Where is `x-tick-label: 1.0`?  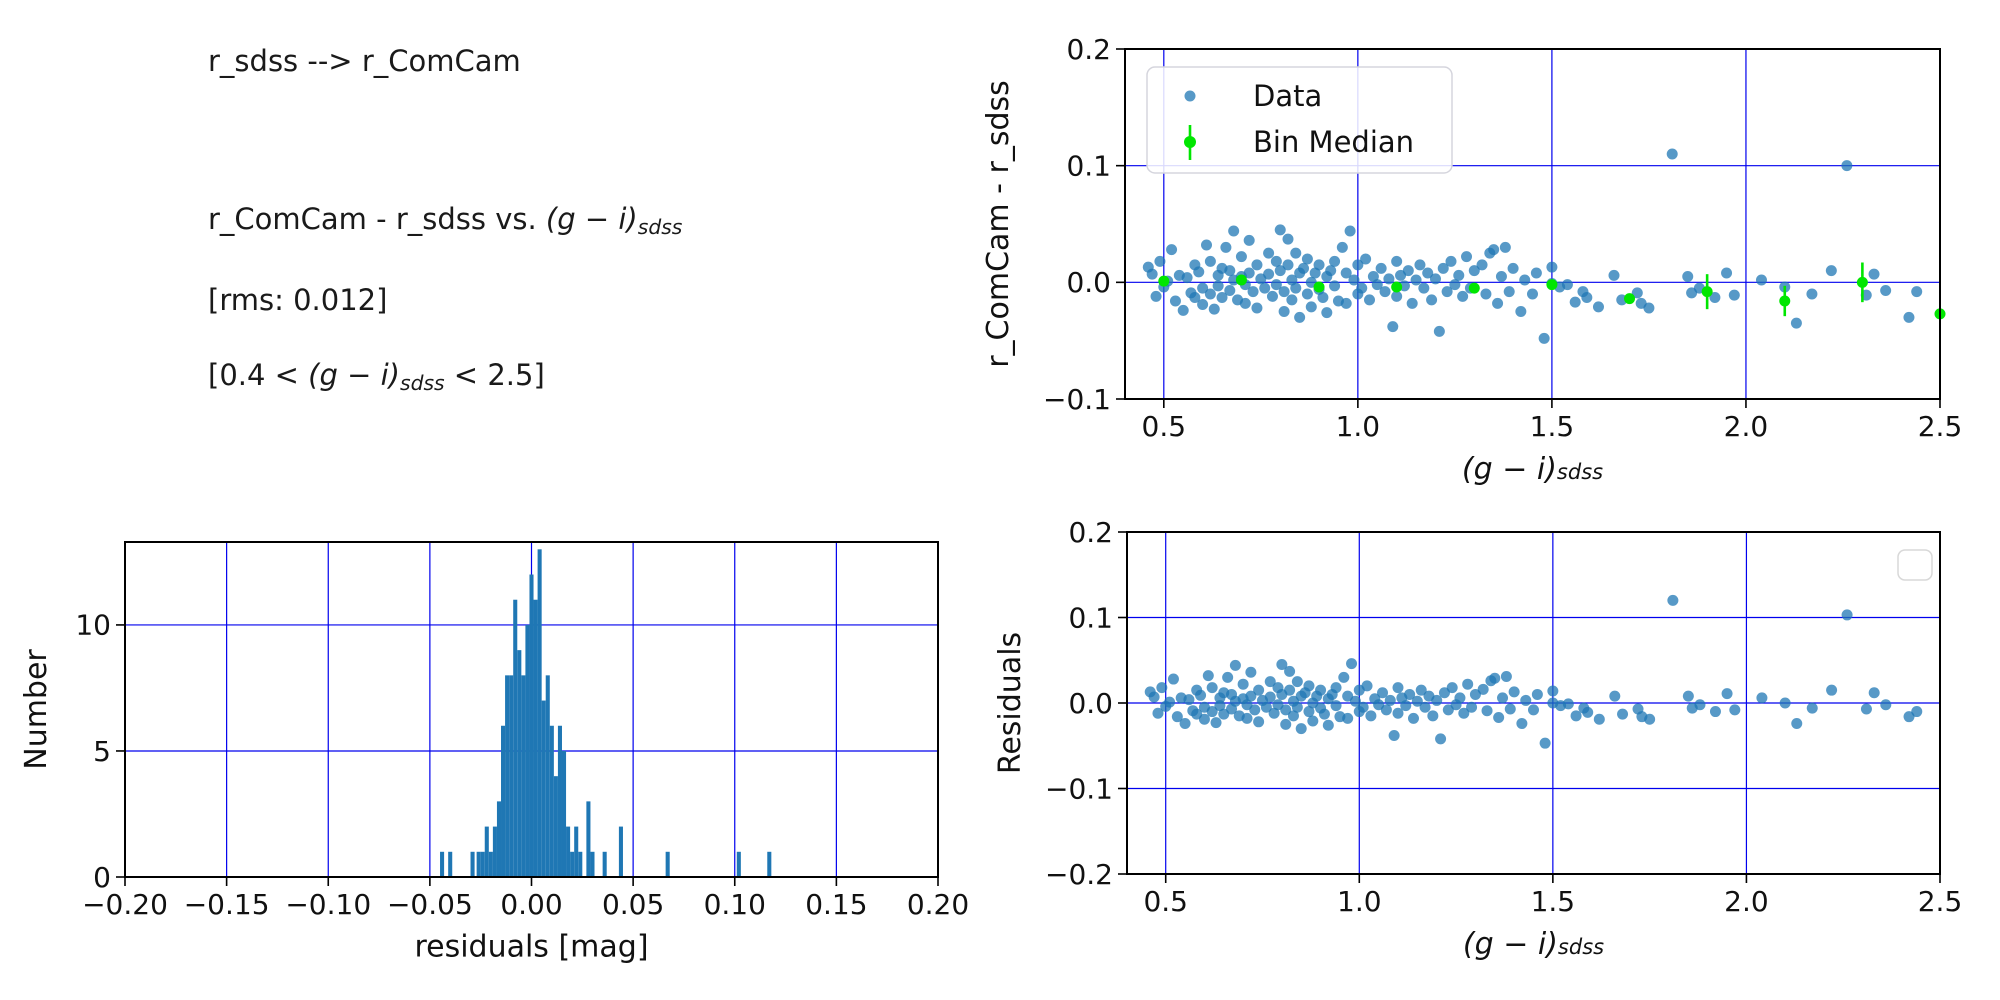 x-tick-label: 1.0 is located at coordinates (1359, 901).